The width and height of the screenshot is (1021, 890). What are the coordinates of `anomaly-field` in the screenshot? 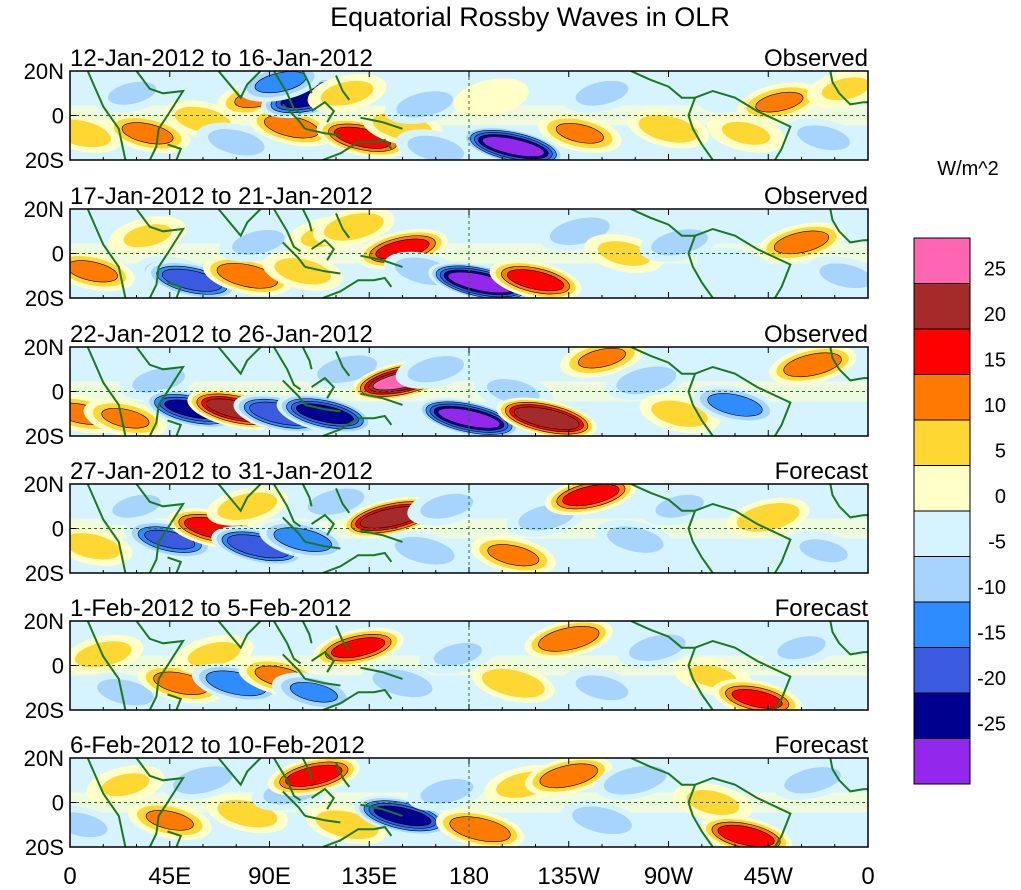 It's located at (469, 253).